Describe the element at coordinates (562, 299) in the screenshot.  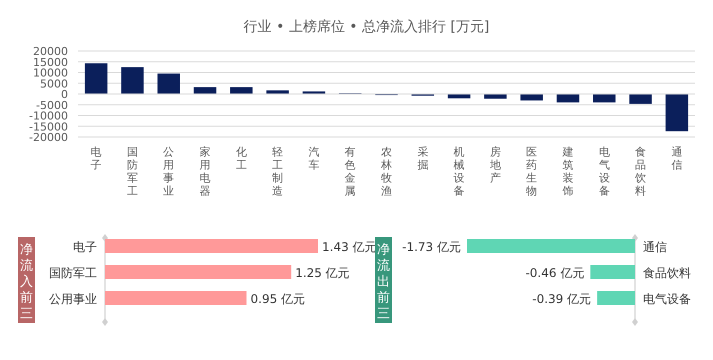
I see `data-label: -0.39 亿元` at that location.